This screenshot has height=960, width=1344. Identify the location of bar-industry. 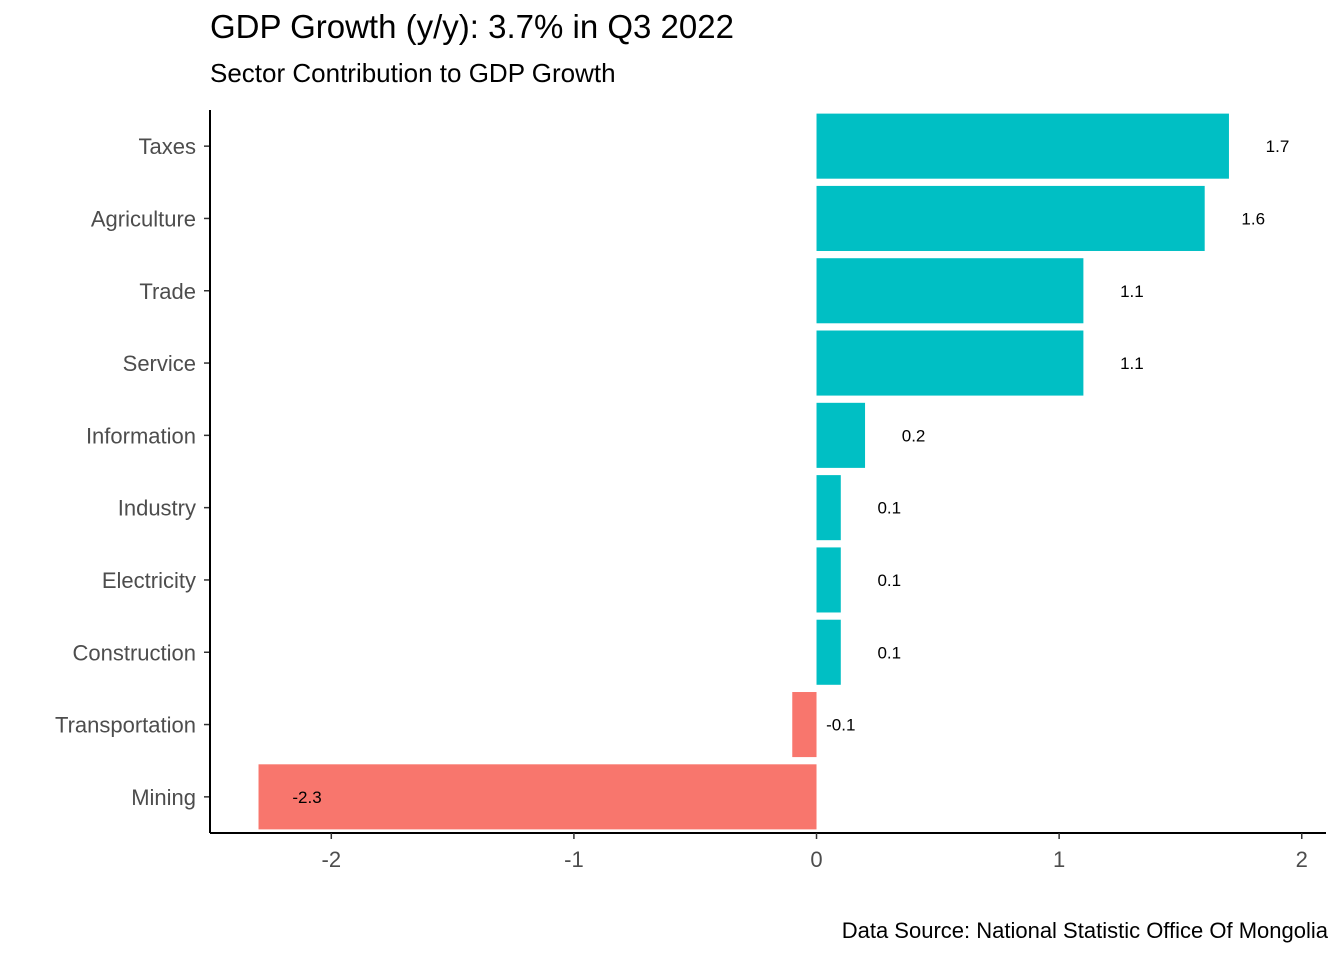
(828, 508).